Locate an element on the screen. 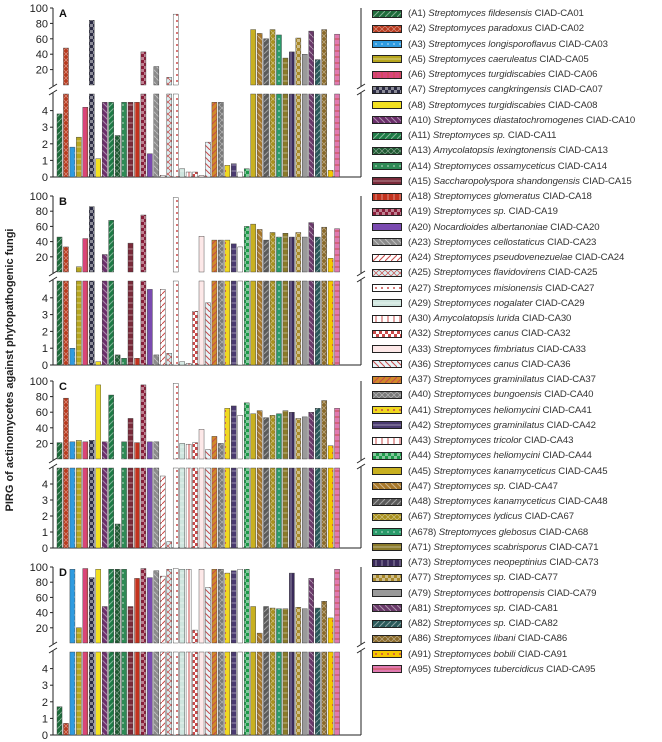  upper-tick-label: 100 is located at coordinates (39, 568).